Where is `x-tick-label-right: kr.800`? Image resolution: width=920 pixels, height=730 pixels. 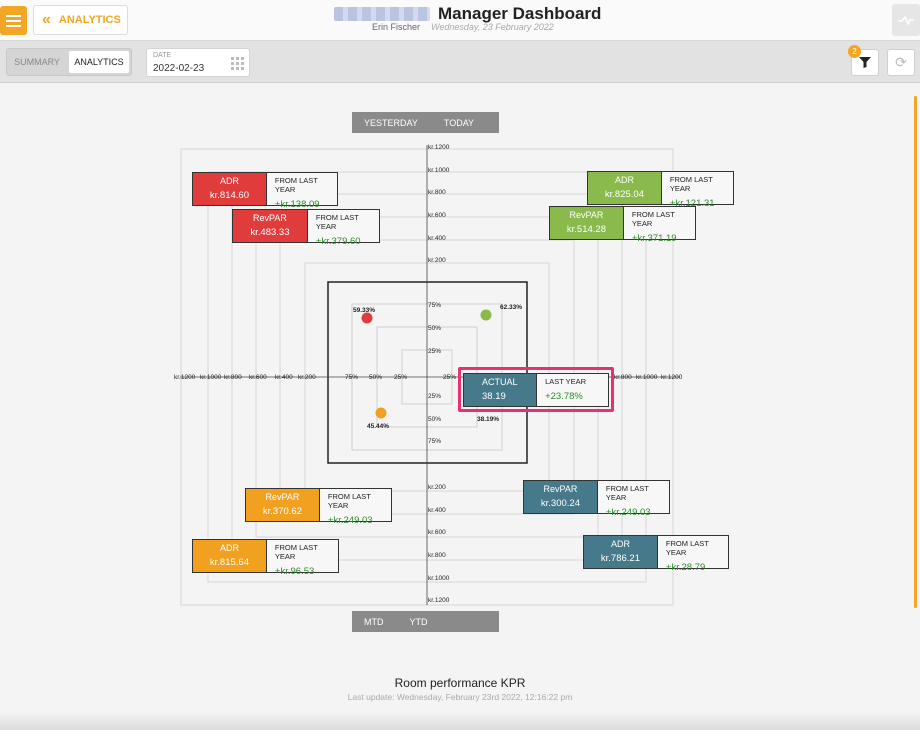
x-tick-label-right: kr.800 is located at coordinates (623, 377).